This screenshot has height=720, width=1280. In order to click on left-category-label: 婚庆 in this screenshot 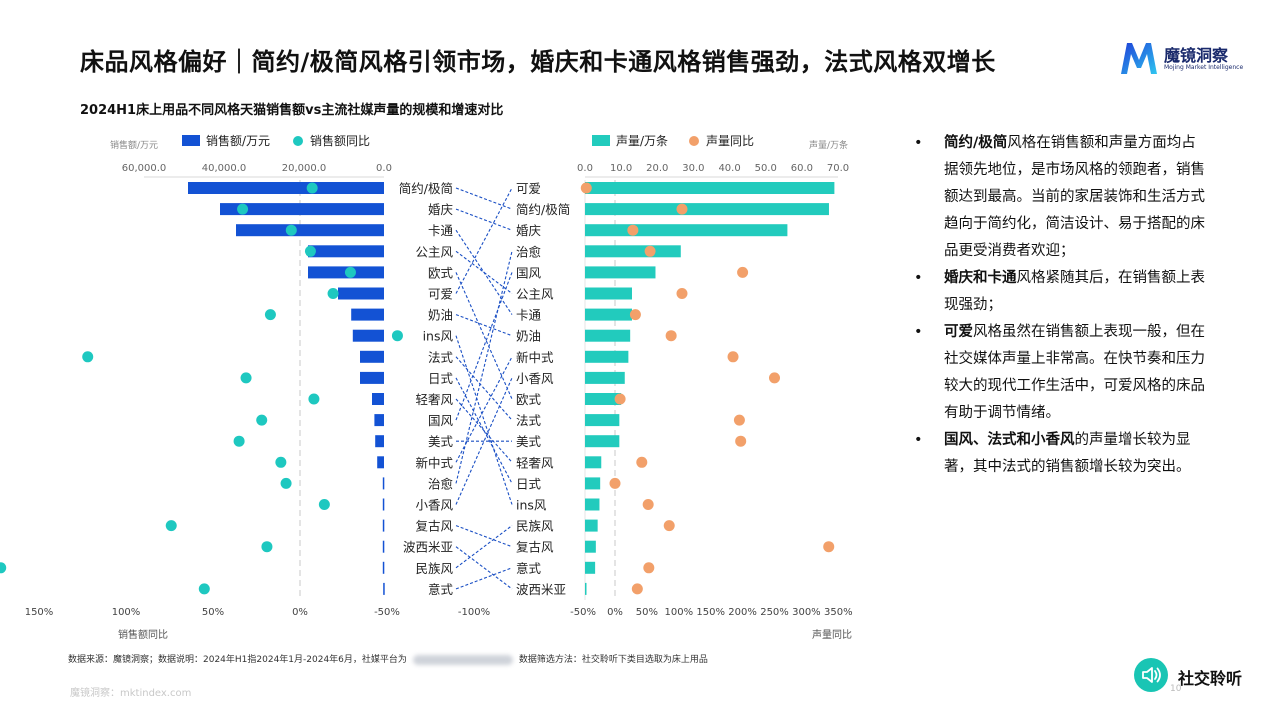, I will do `click(441, 209)`.